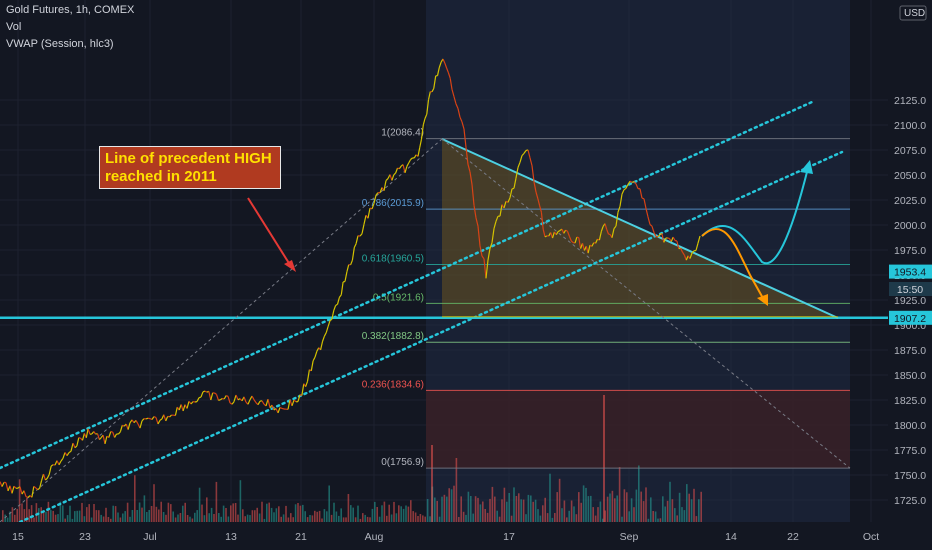  What do you see at coordinates (402, 133) in the screenshot?
I see `fib-level-label: 1(2086.4)` at bounding box center [402, 133].